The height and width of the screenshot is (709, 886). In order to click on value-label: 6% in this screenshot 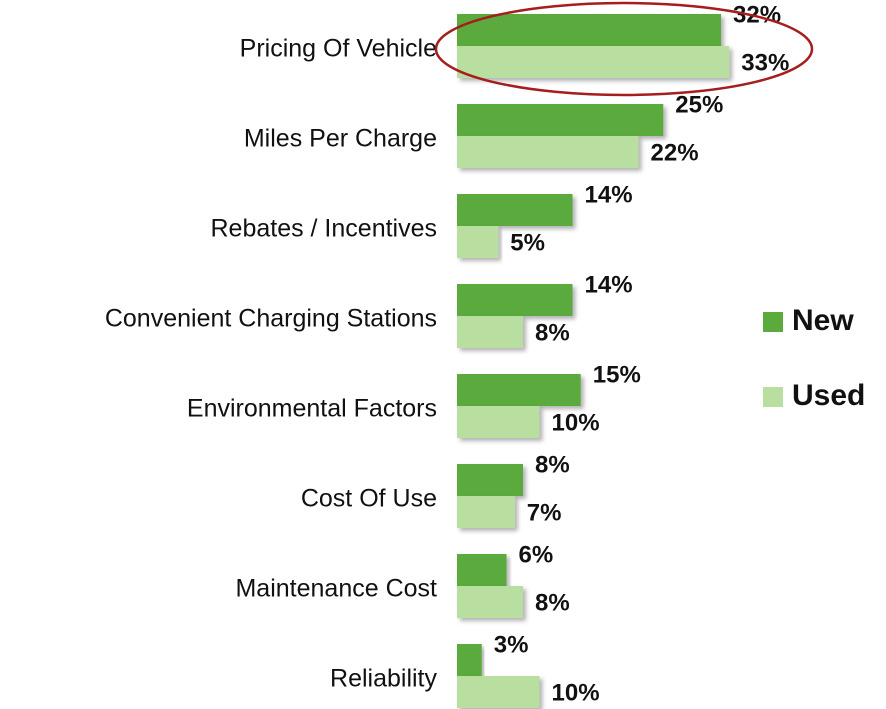, I will do `click(536, 554)`.